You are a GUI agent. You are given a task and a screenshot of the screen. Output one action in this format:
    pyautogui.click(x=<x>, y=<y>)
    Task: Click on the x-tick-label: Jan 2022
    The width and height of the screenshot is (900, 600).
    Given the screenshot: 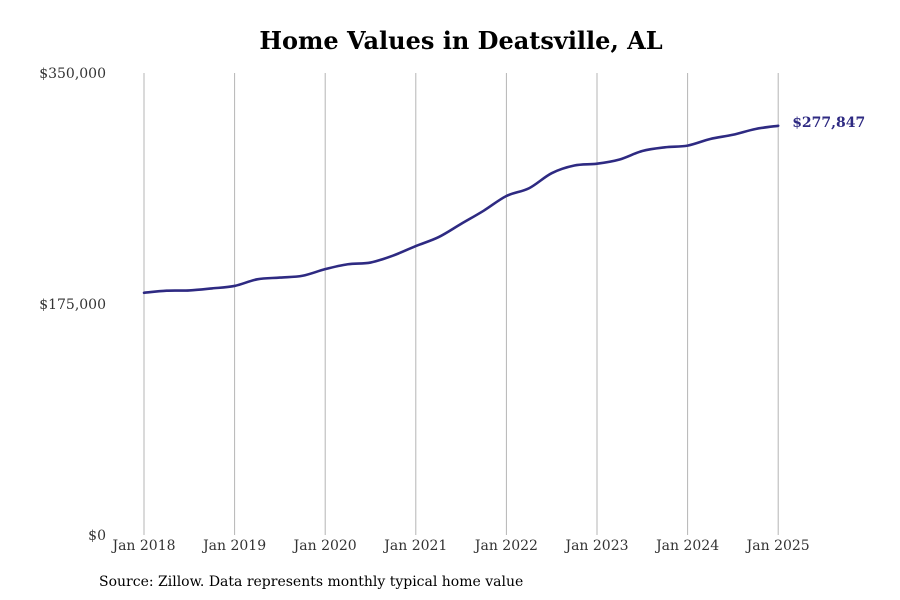 What is the action you would take?
    pyautogui.click(x=505, y=546)
    